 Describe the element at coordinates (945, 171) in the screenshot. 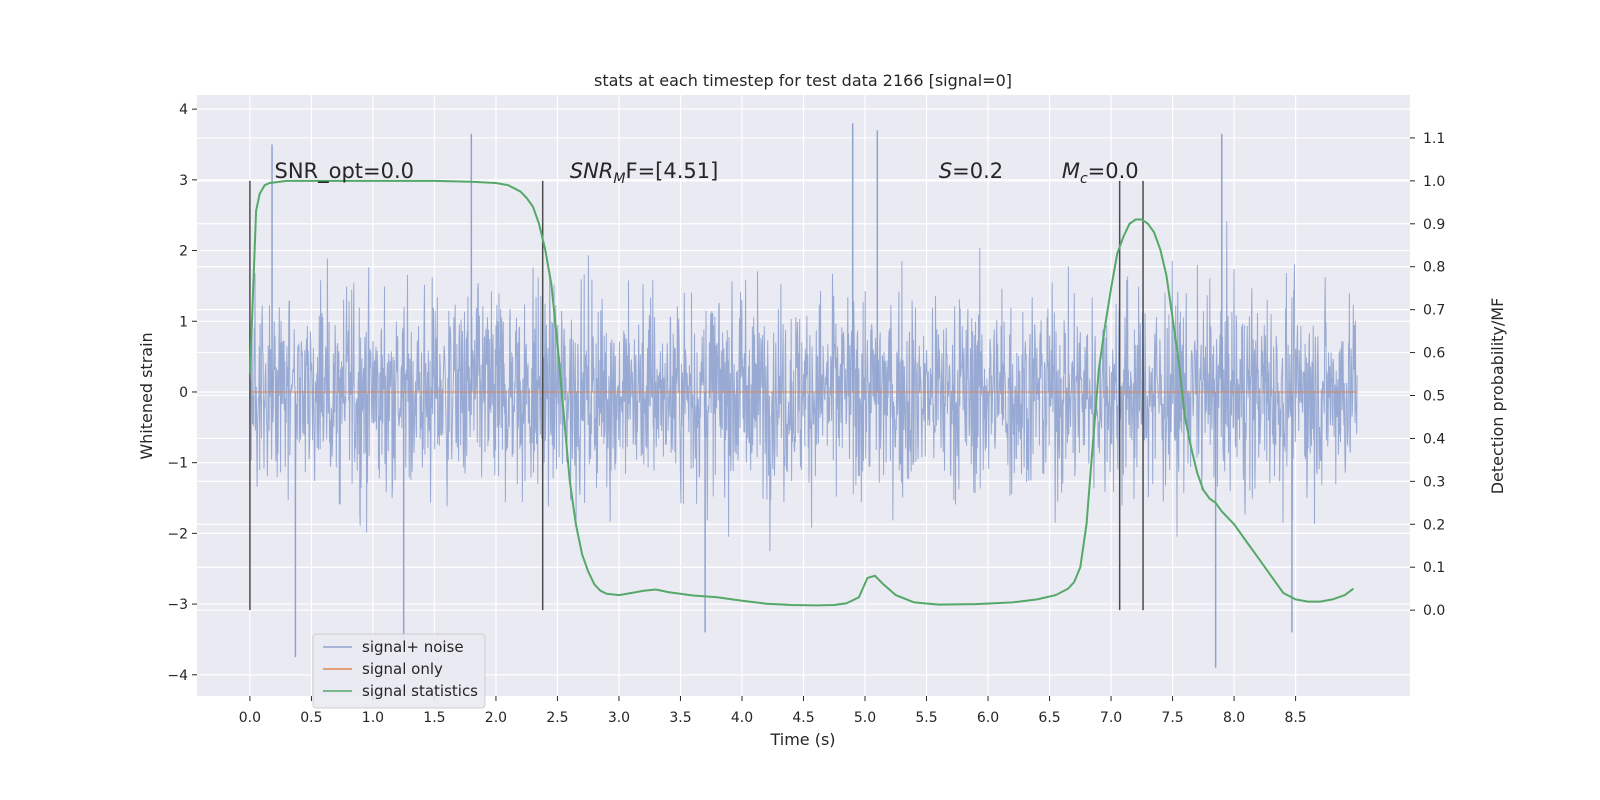

I see `annotation-main: S` at that location.